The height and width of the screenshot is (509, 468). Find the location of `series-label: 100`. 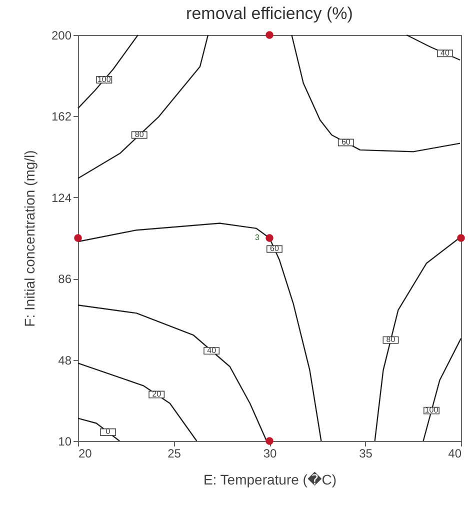

series-label: 100 is located at coordinates (431, 410).